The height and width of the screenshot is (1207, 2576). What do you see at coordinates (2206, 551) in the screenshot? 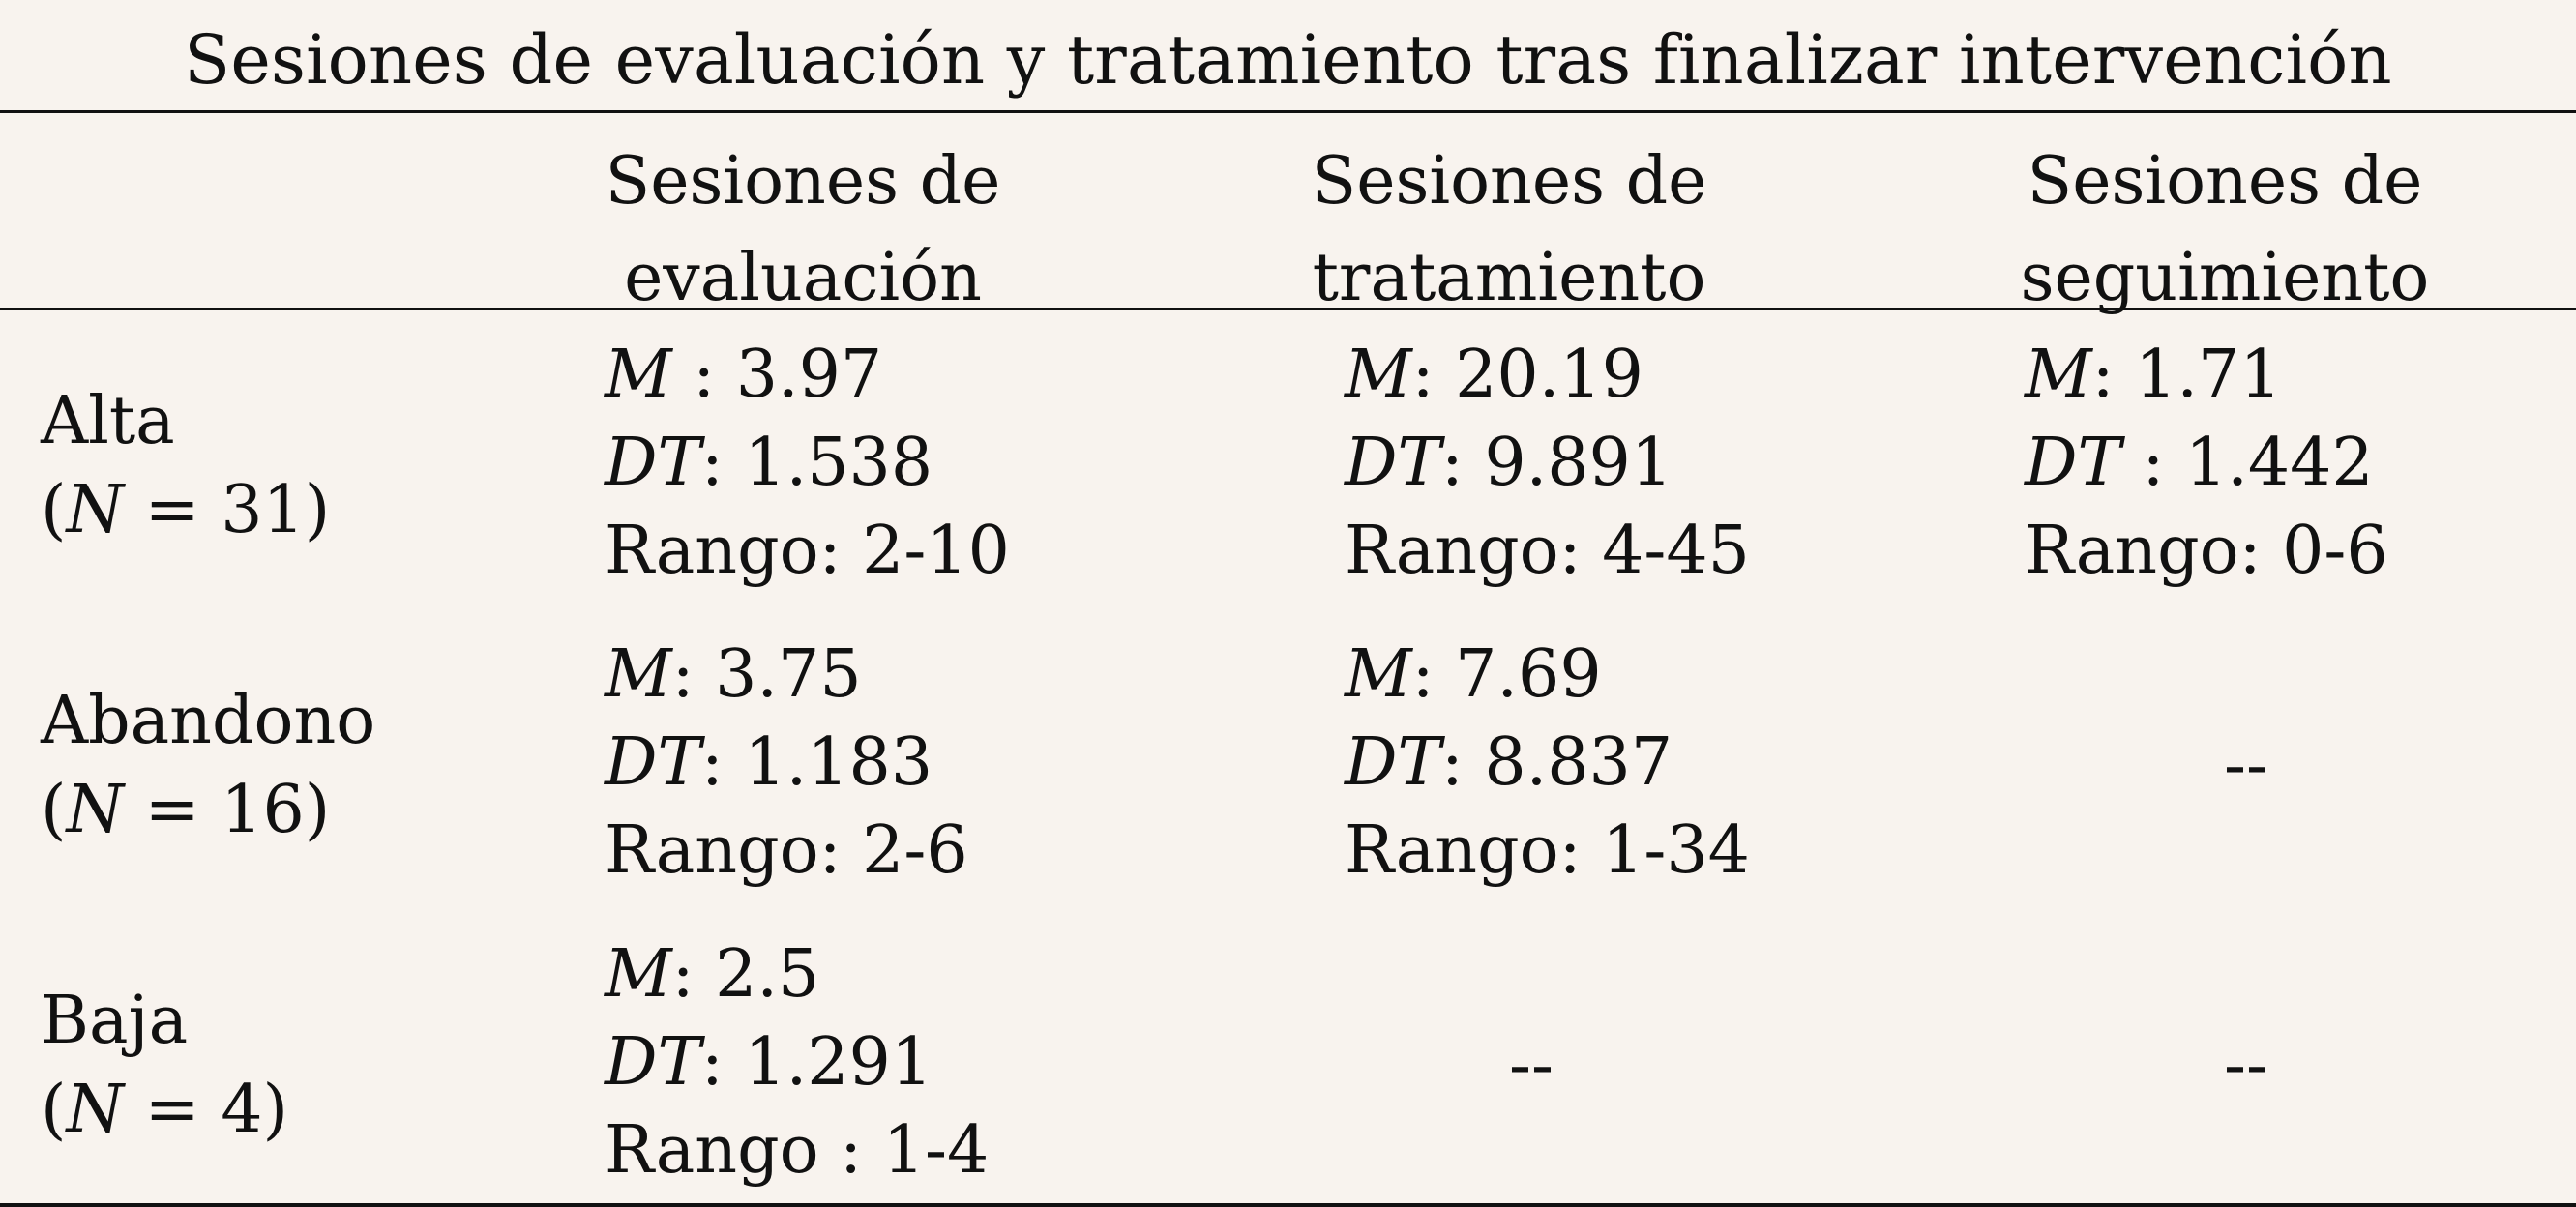
I see `stat-range: Rango: 0-6` at bounding box center [2206, 551].